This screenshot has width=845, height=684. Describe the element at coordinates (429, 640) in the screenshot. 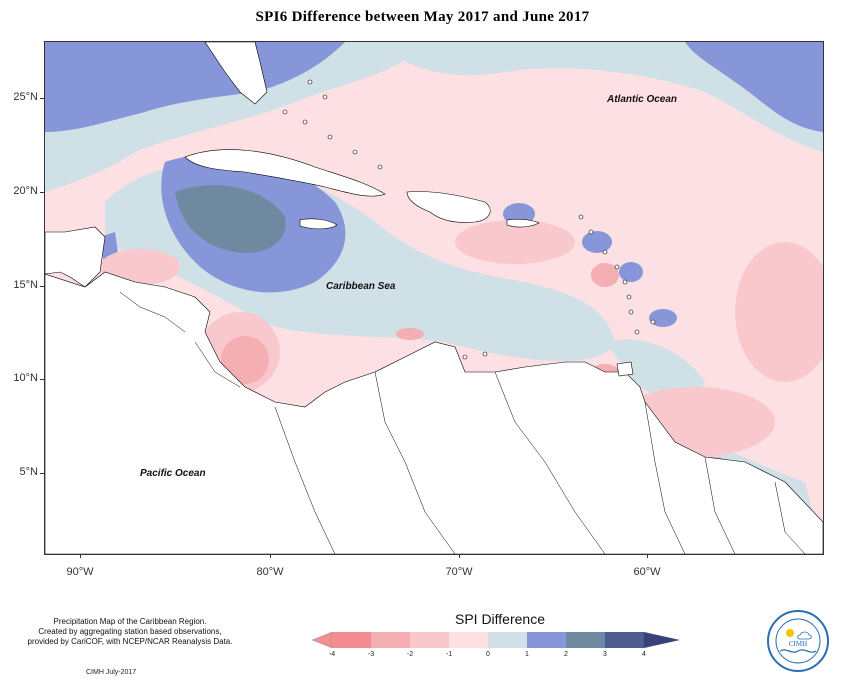

I see `legend-swatch-neg2` at that location.